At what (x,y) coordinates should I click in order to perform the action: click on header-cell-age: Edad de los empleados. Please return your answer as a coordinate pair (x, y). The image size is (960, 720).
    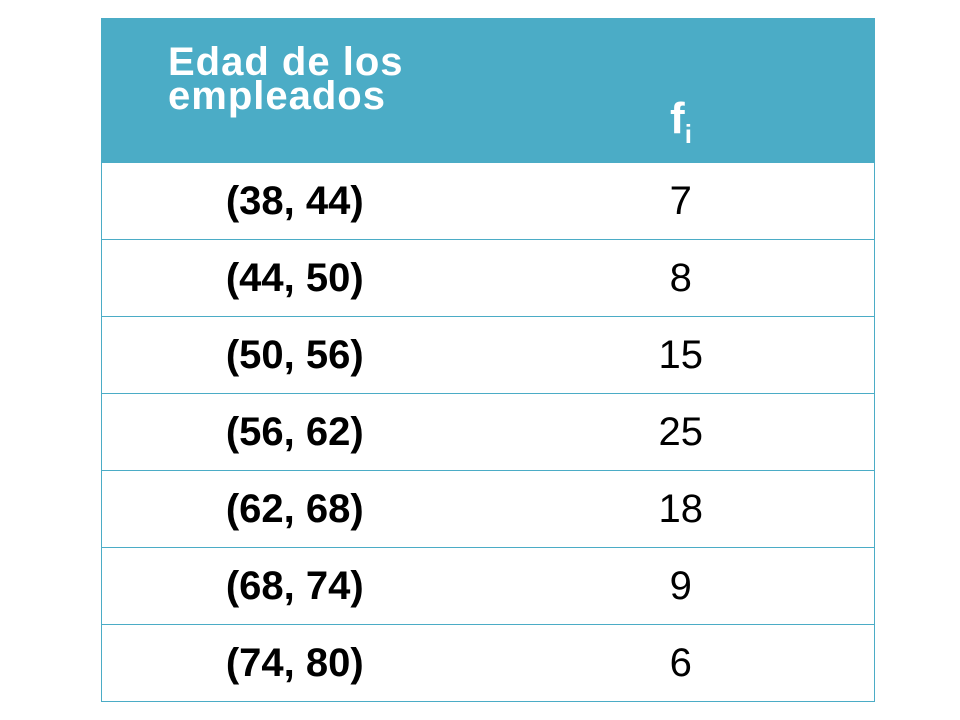
    Looking at the image, I should click on (294, 90).